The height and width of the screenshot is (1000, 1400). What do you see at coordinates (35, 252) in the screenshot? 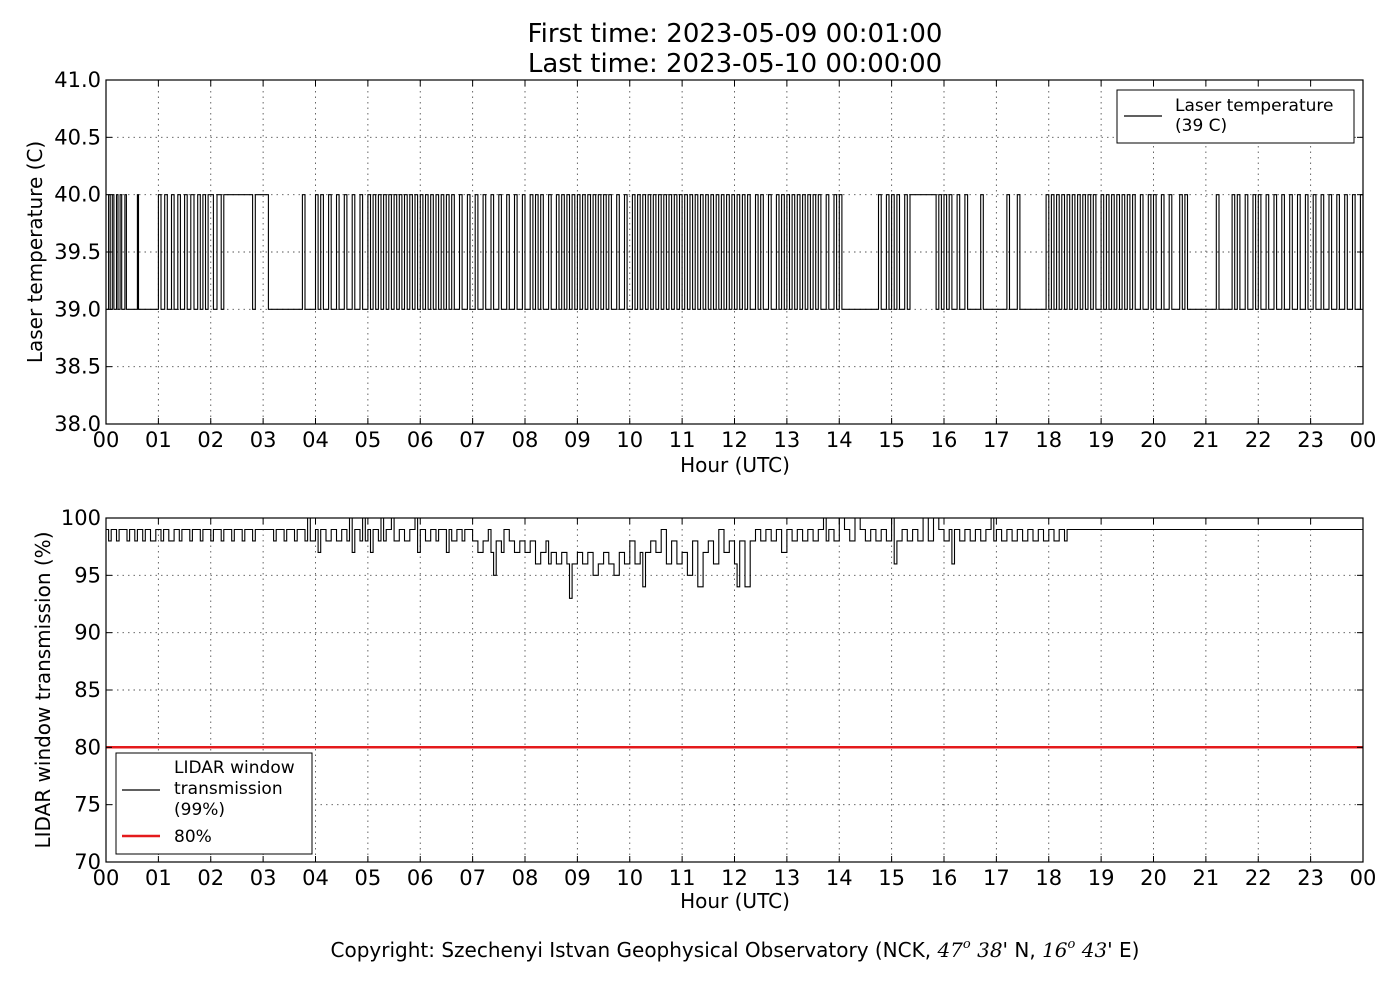
I see `y-axis-label: Laser temperature (C)` at bounding box center [35, 252].